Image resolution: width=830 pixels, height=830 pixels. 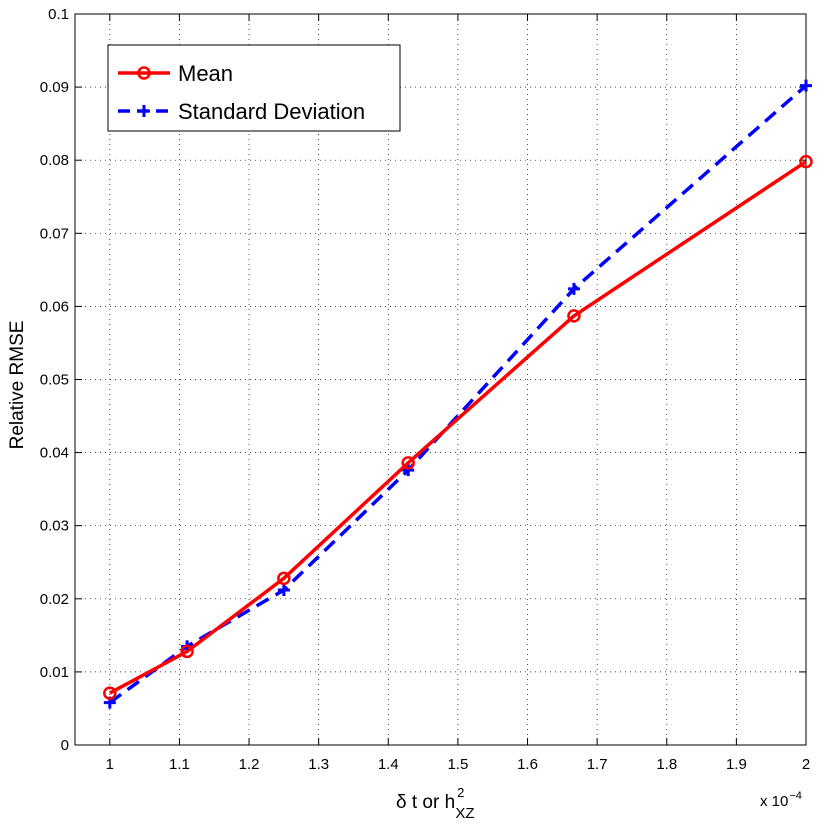 I want to click on x-axis-title: δ t or h 2 XZ, so click(x=435, y=803).